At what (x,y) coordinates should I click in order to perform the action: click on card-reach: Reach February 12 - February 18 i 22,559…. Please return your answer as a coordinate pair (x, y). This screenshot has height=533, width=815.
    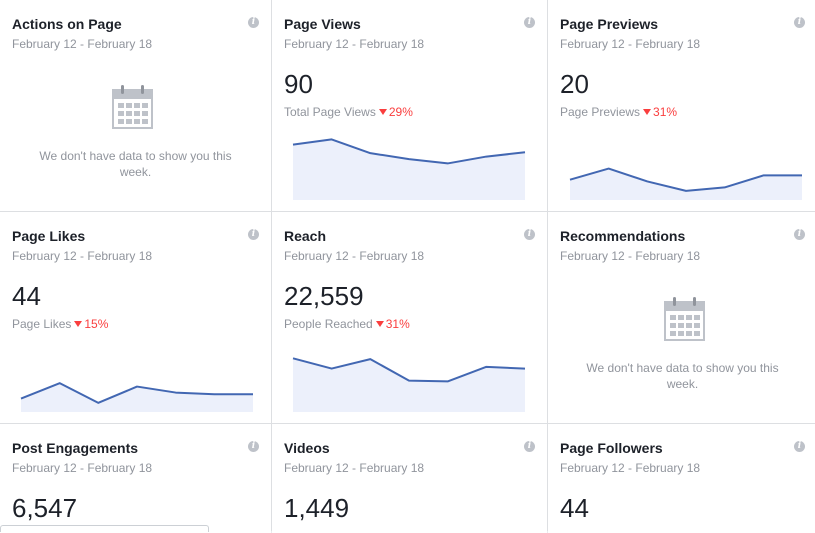
    Looking at the image, I should click on (409, 317).